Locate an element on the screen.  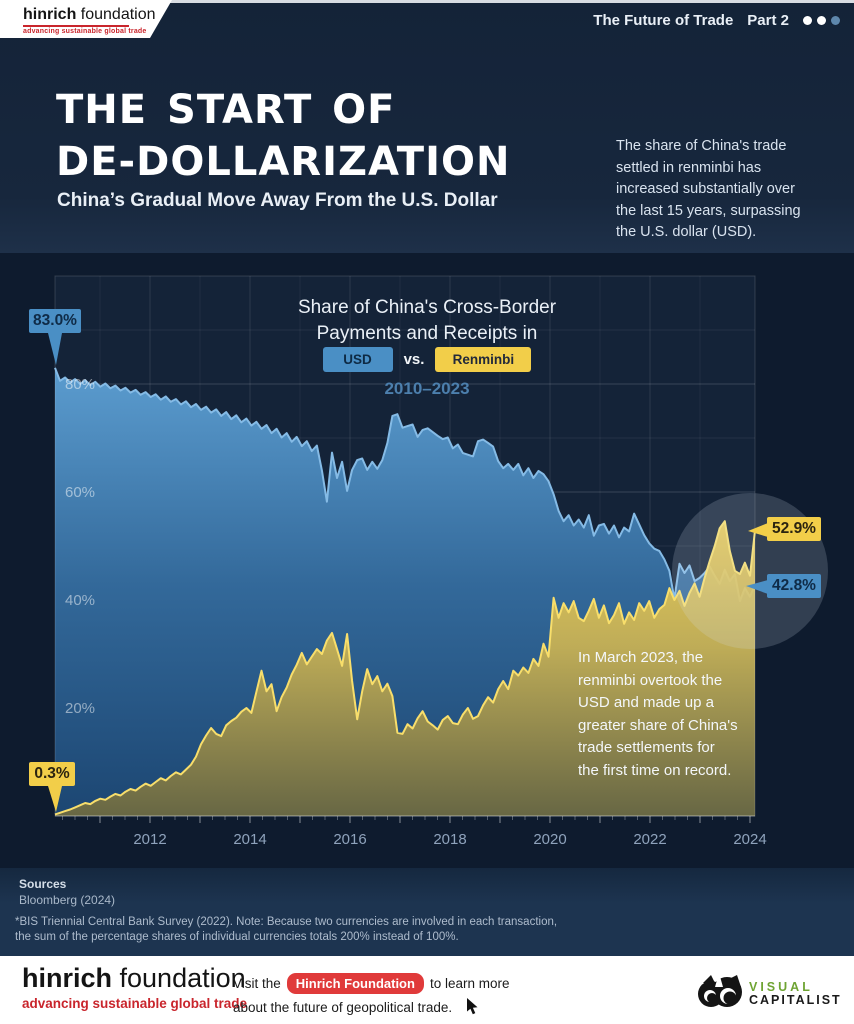
sources-items: Bloomberg (2024) is located at coordinates (67, 900).